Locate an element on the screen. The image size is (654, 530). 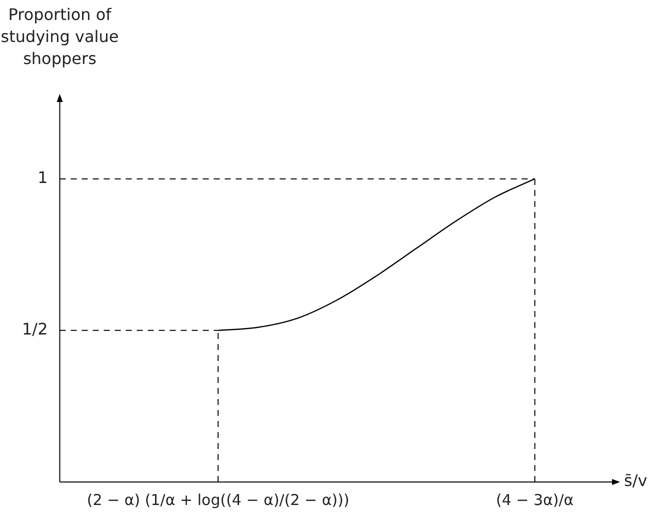
x-tick-label: (4 − 3α)/α is located at coordinates (535, 499).